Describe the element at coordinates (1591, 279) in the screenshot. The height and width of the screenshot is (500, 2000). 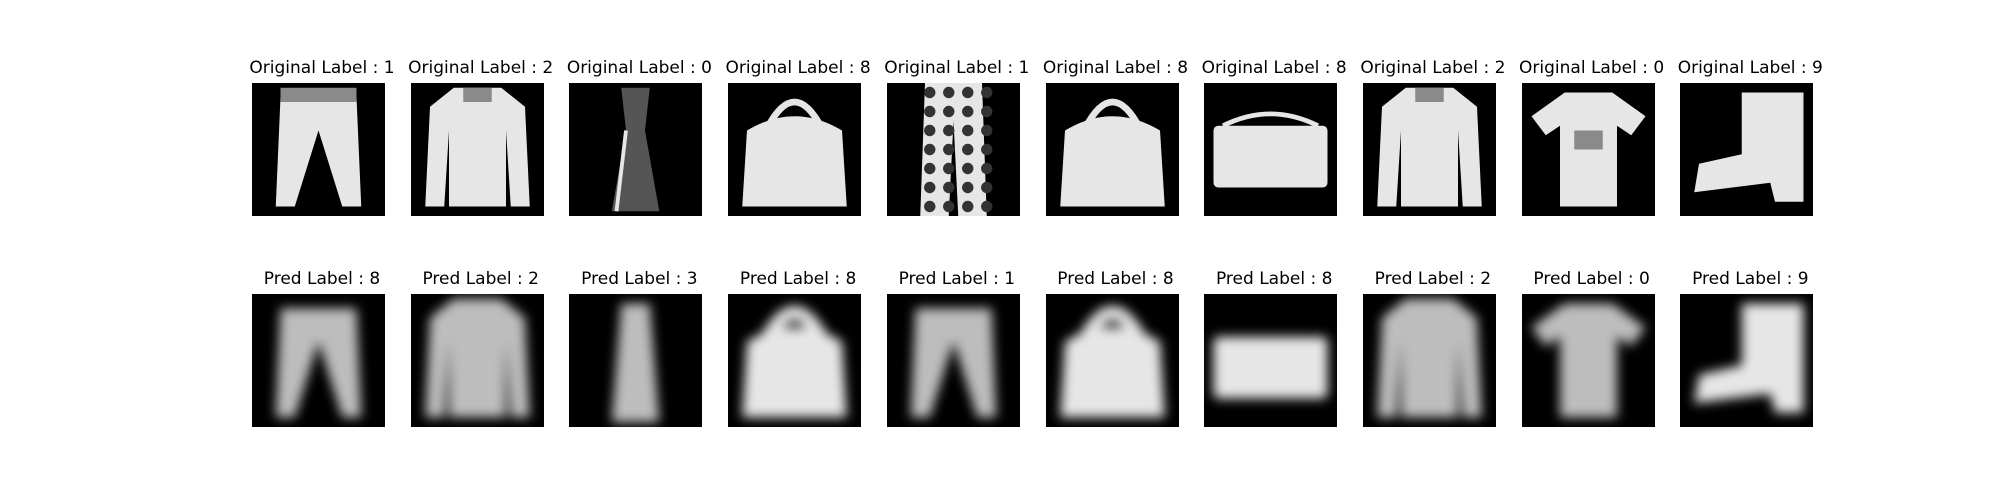
I see `pred-label: Pred Label : 0` at that location.